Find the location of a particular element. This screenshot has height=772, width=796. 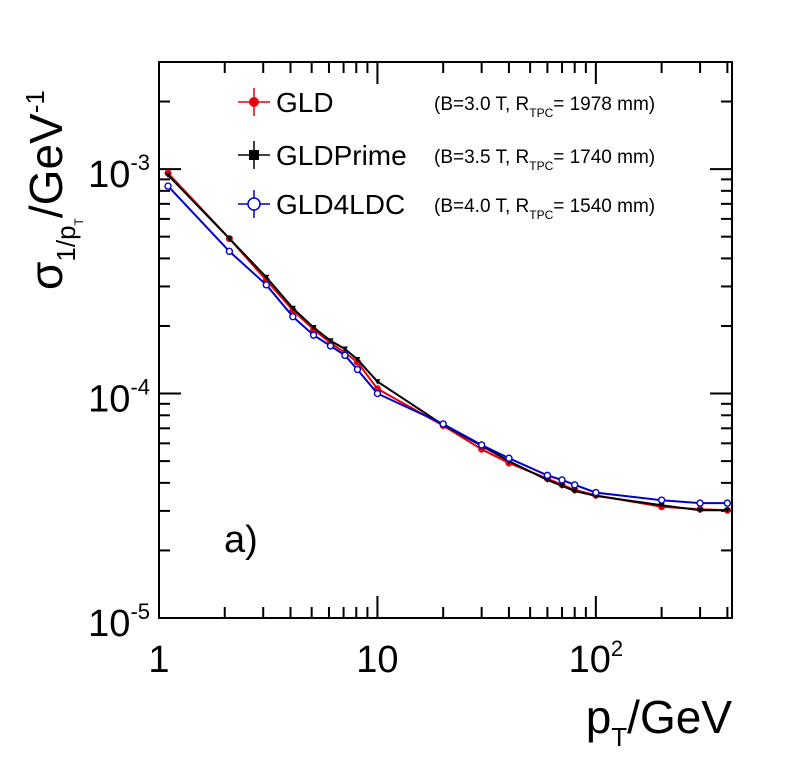

legend-entry: GLD4LDC (B=4.0 T, RTPC= 1540 mm) is located at coordinates (446, 205).